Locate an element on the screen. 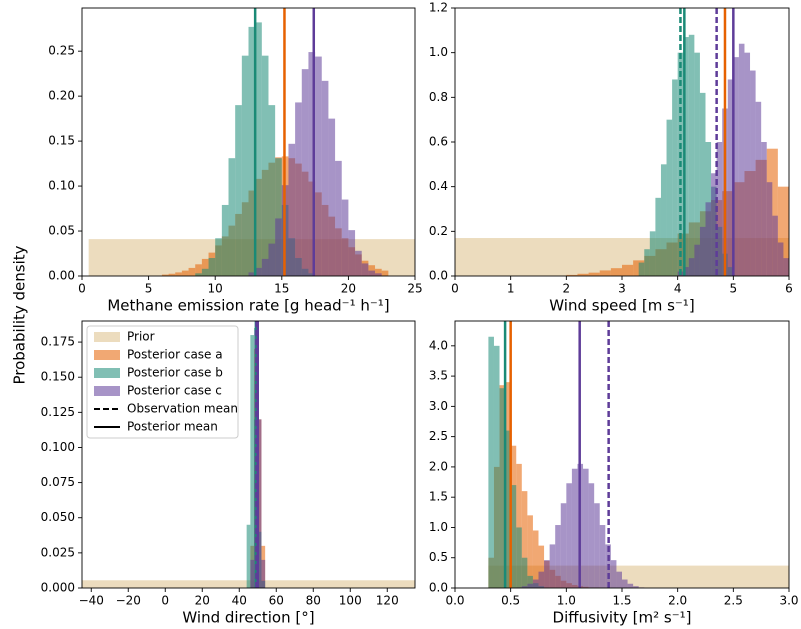 This screenshot has width=801, height=629. x-tick-label: 40 is located at coordinates (239, 601).